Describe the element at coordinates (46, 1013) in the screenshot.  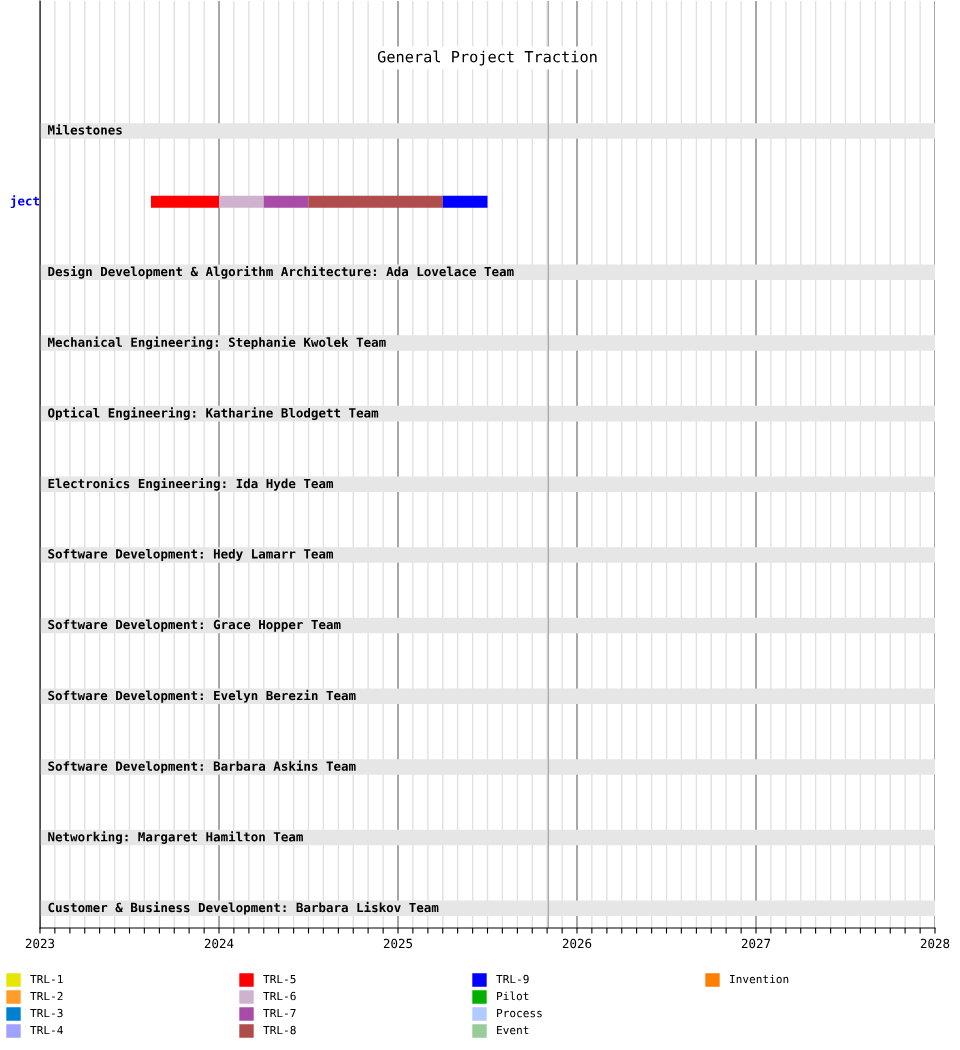
I see `legend-label: TRL-3` at that location.